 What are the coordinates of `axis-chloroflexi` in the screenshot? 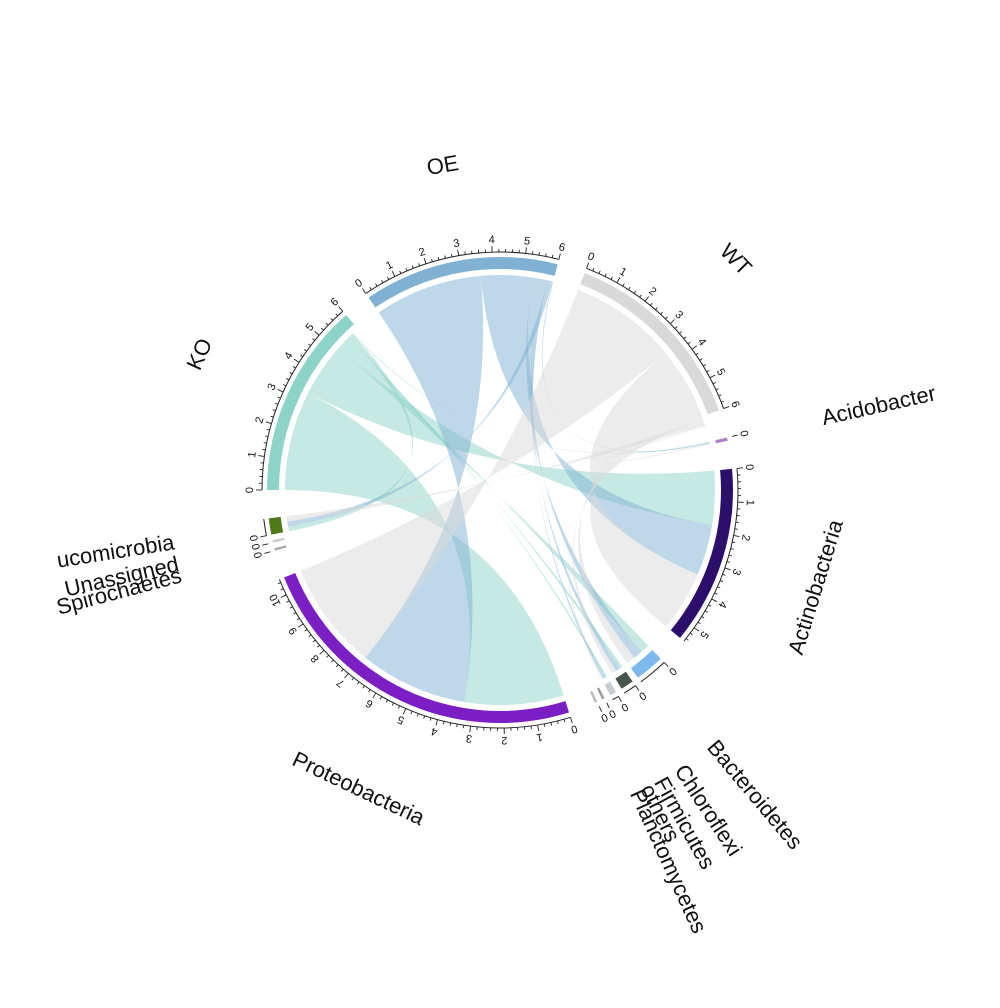 It's located at (629, 689).